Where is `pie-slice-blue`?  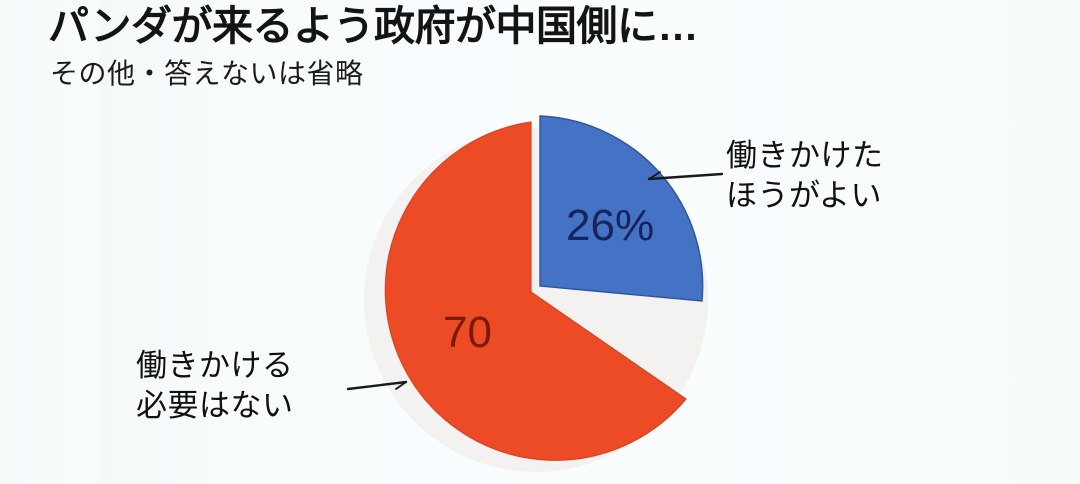
pie-slice-blue is located at coordinates (621, 208).